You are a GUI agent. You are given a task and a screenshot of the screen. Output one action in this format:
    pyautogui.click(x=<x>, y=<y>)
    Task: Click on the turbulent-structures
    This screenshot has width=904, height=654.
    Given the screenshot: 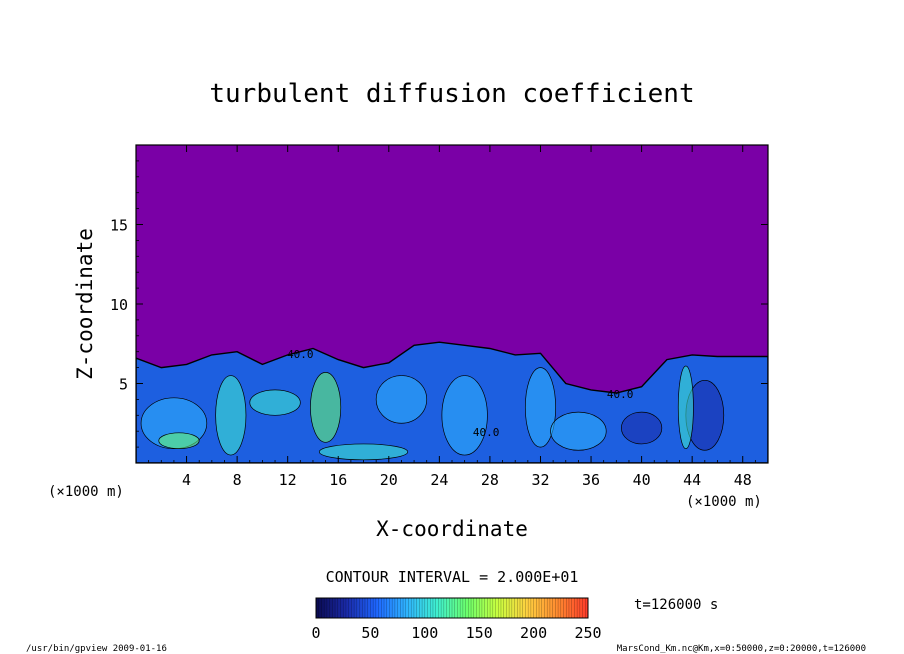 What is the action you would take?
    pyautogui.click(x=432, y=413)
    